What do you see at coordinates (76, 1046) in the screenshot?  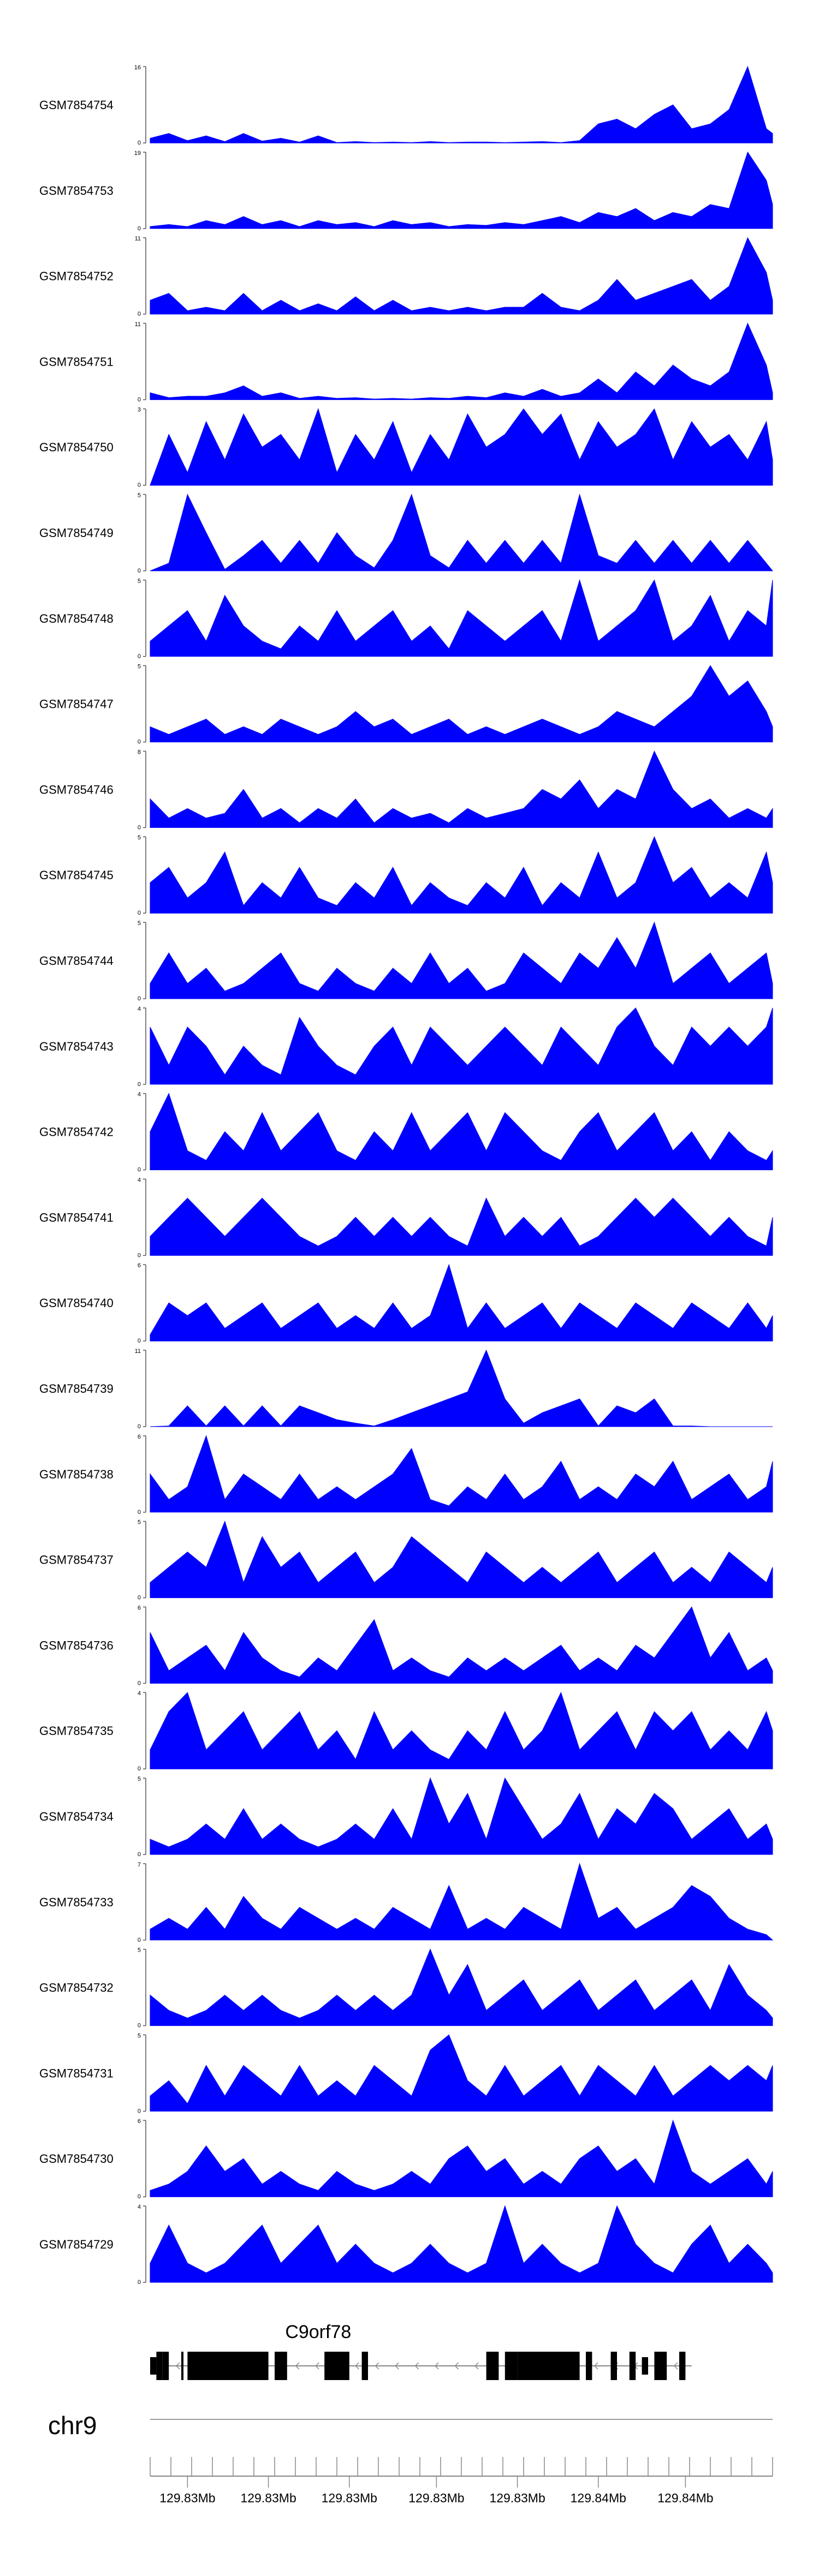 I see `track-label: GSM7854743` at bounding box center [76, 1046].